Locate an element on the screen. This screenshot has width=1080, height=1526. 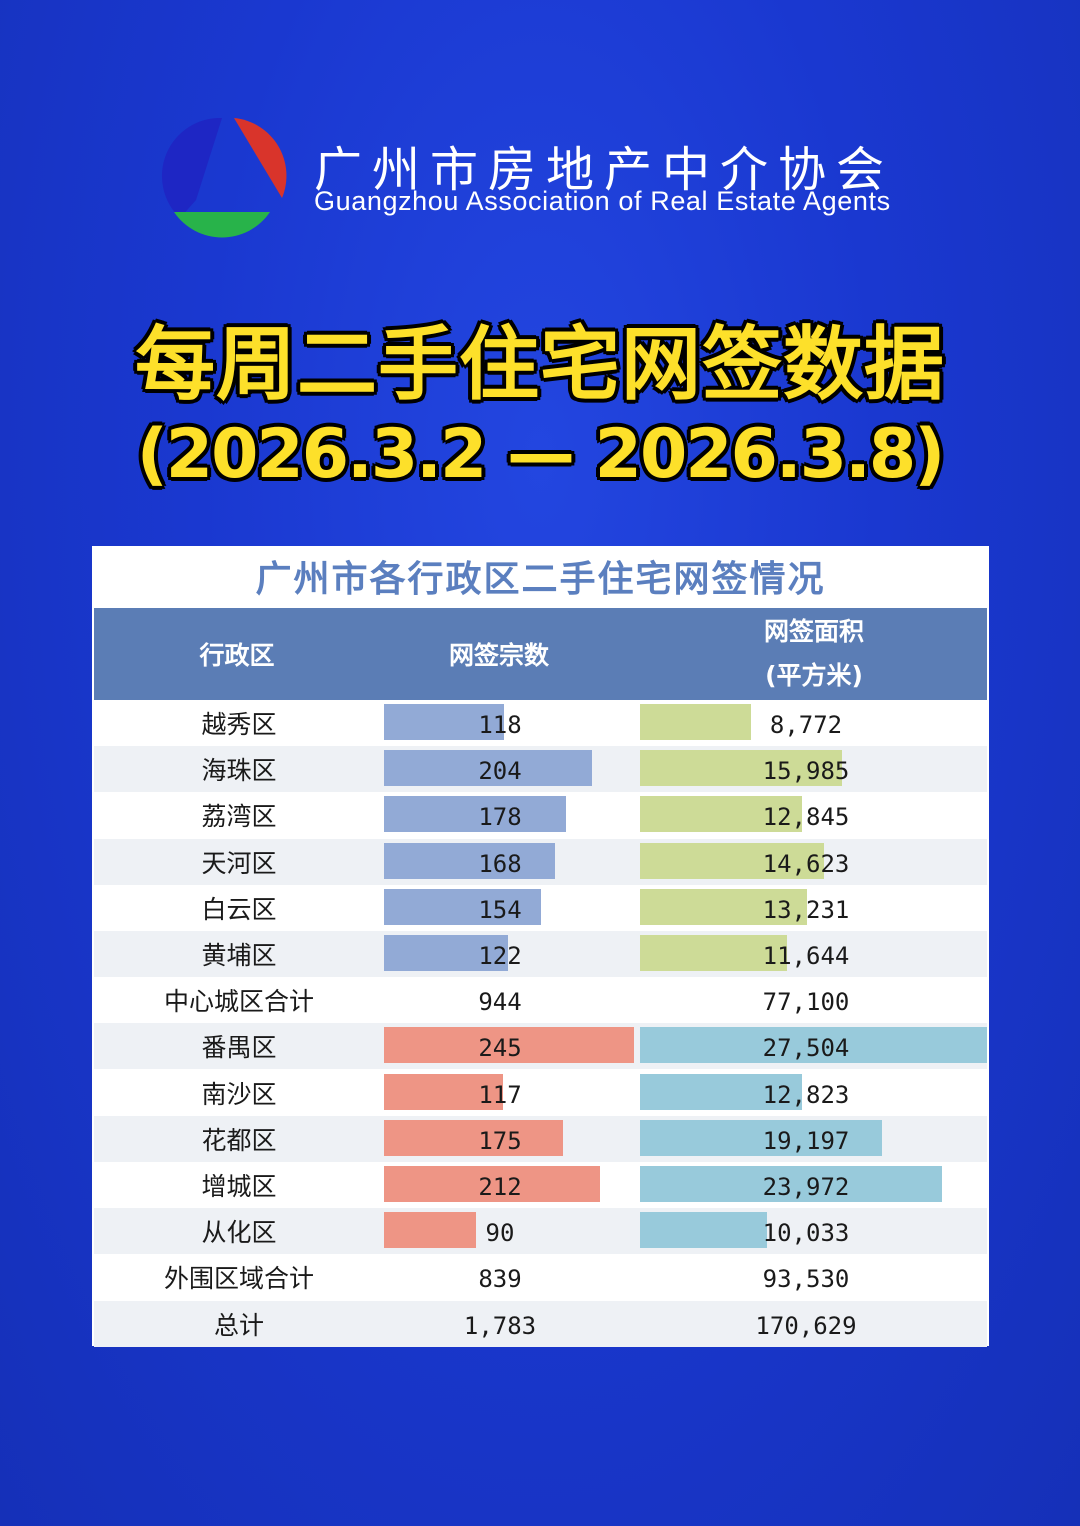
area-value: 77,100 is located at coordinates (806, 1002).